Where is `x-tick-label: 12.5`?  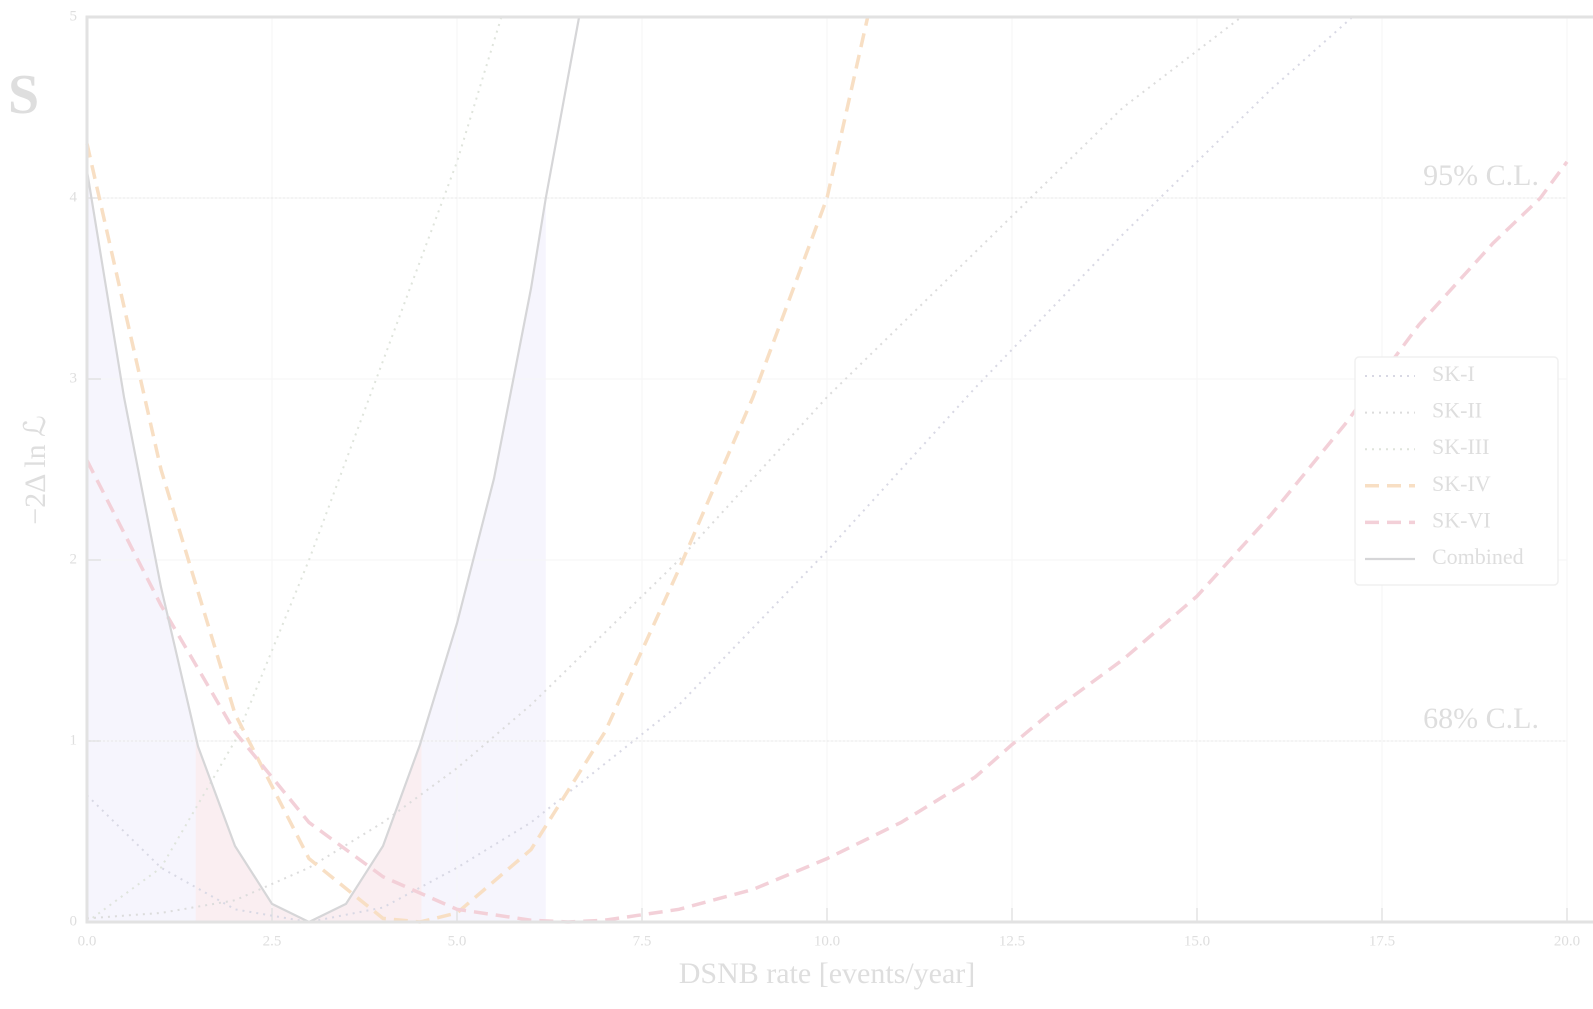 x-tick-label: 12.5 is located at coordinates (1012, 941).